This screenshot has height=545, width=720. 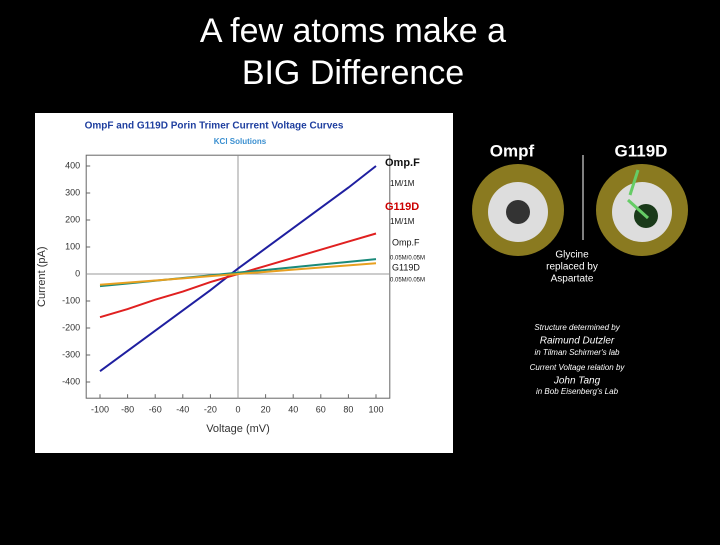 I want to click on credit: Current Voltage relation by, so click(x=578, y=367).